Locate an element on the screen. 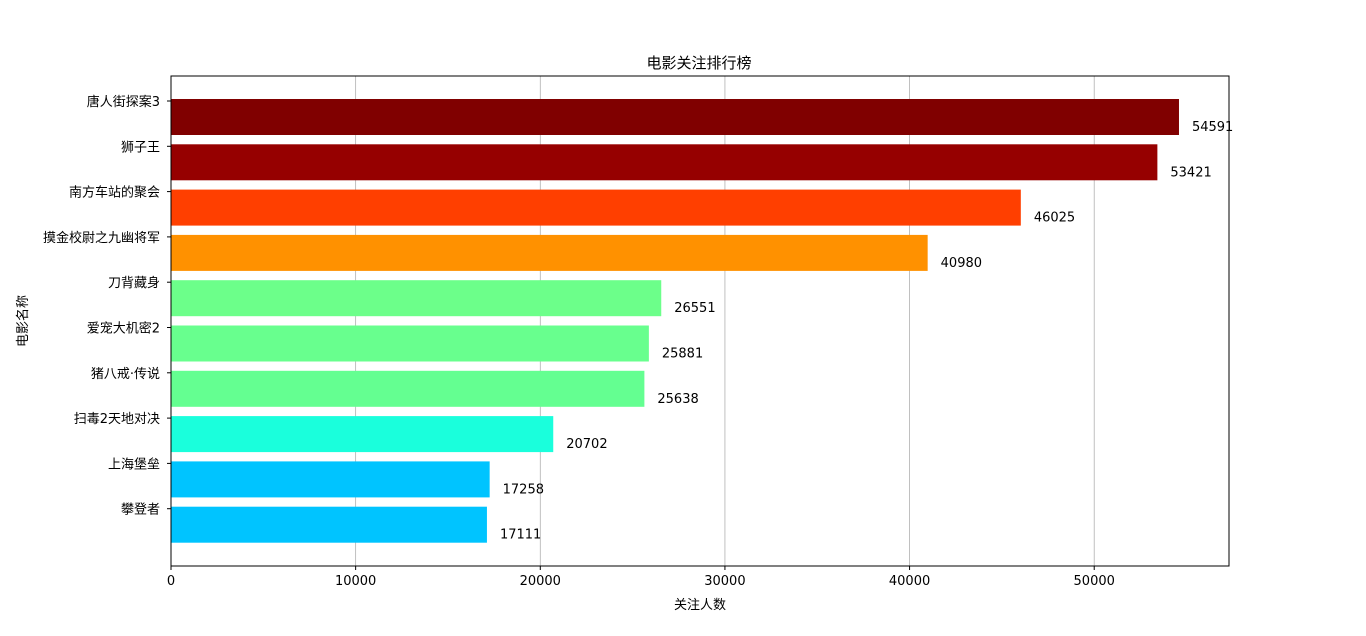 This screenshot has width=1366, height=636. bar-value-label: 46025 is located at coordinates (1054, 218).